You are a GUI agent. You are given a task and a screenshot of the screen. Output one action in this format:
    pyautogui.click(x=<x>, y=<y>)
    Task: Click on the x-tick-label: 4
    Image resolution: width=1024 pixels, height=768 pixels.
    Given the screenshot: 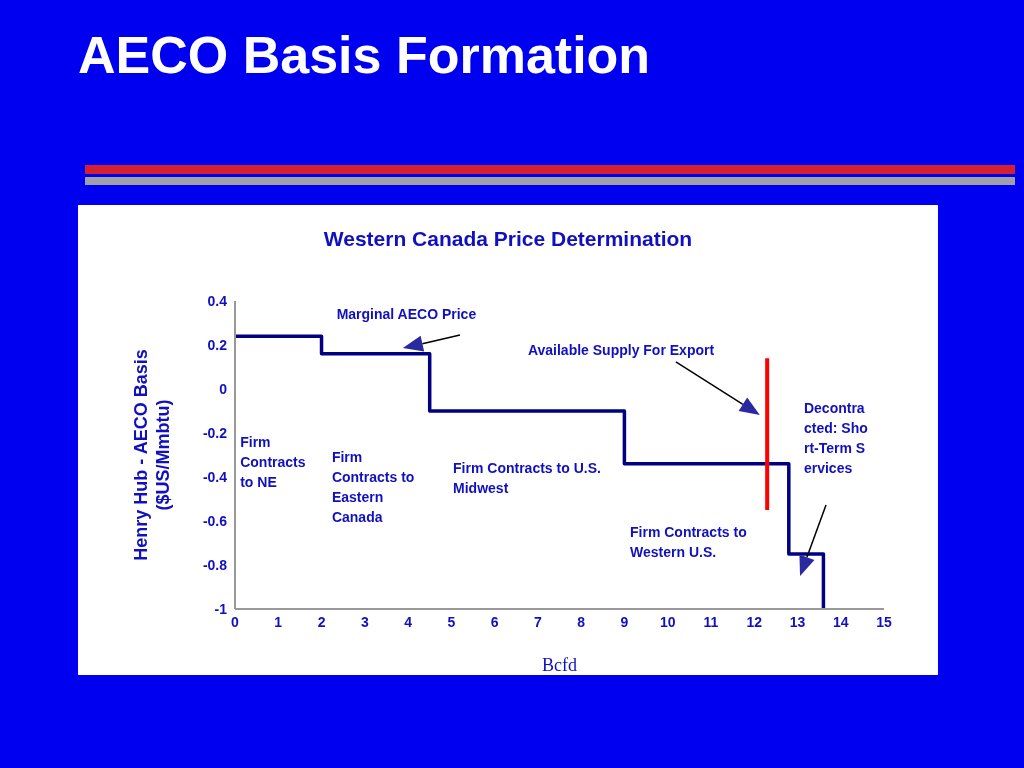 What is the action you would take?
    pyautogui.click(x=408, y=621)
    